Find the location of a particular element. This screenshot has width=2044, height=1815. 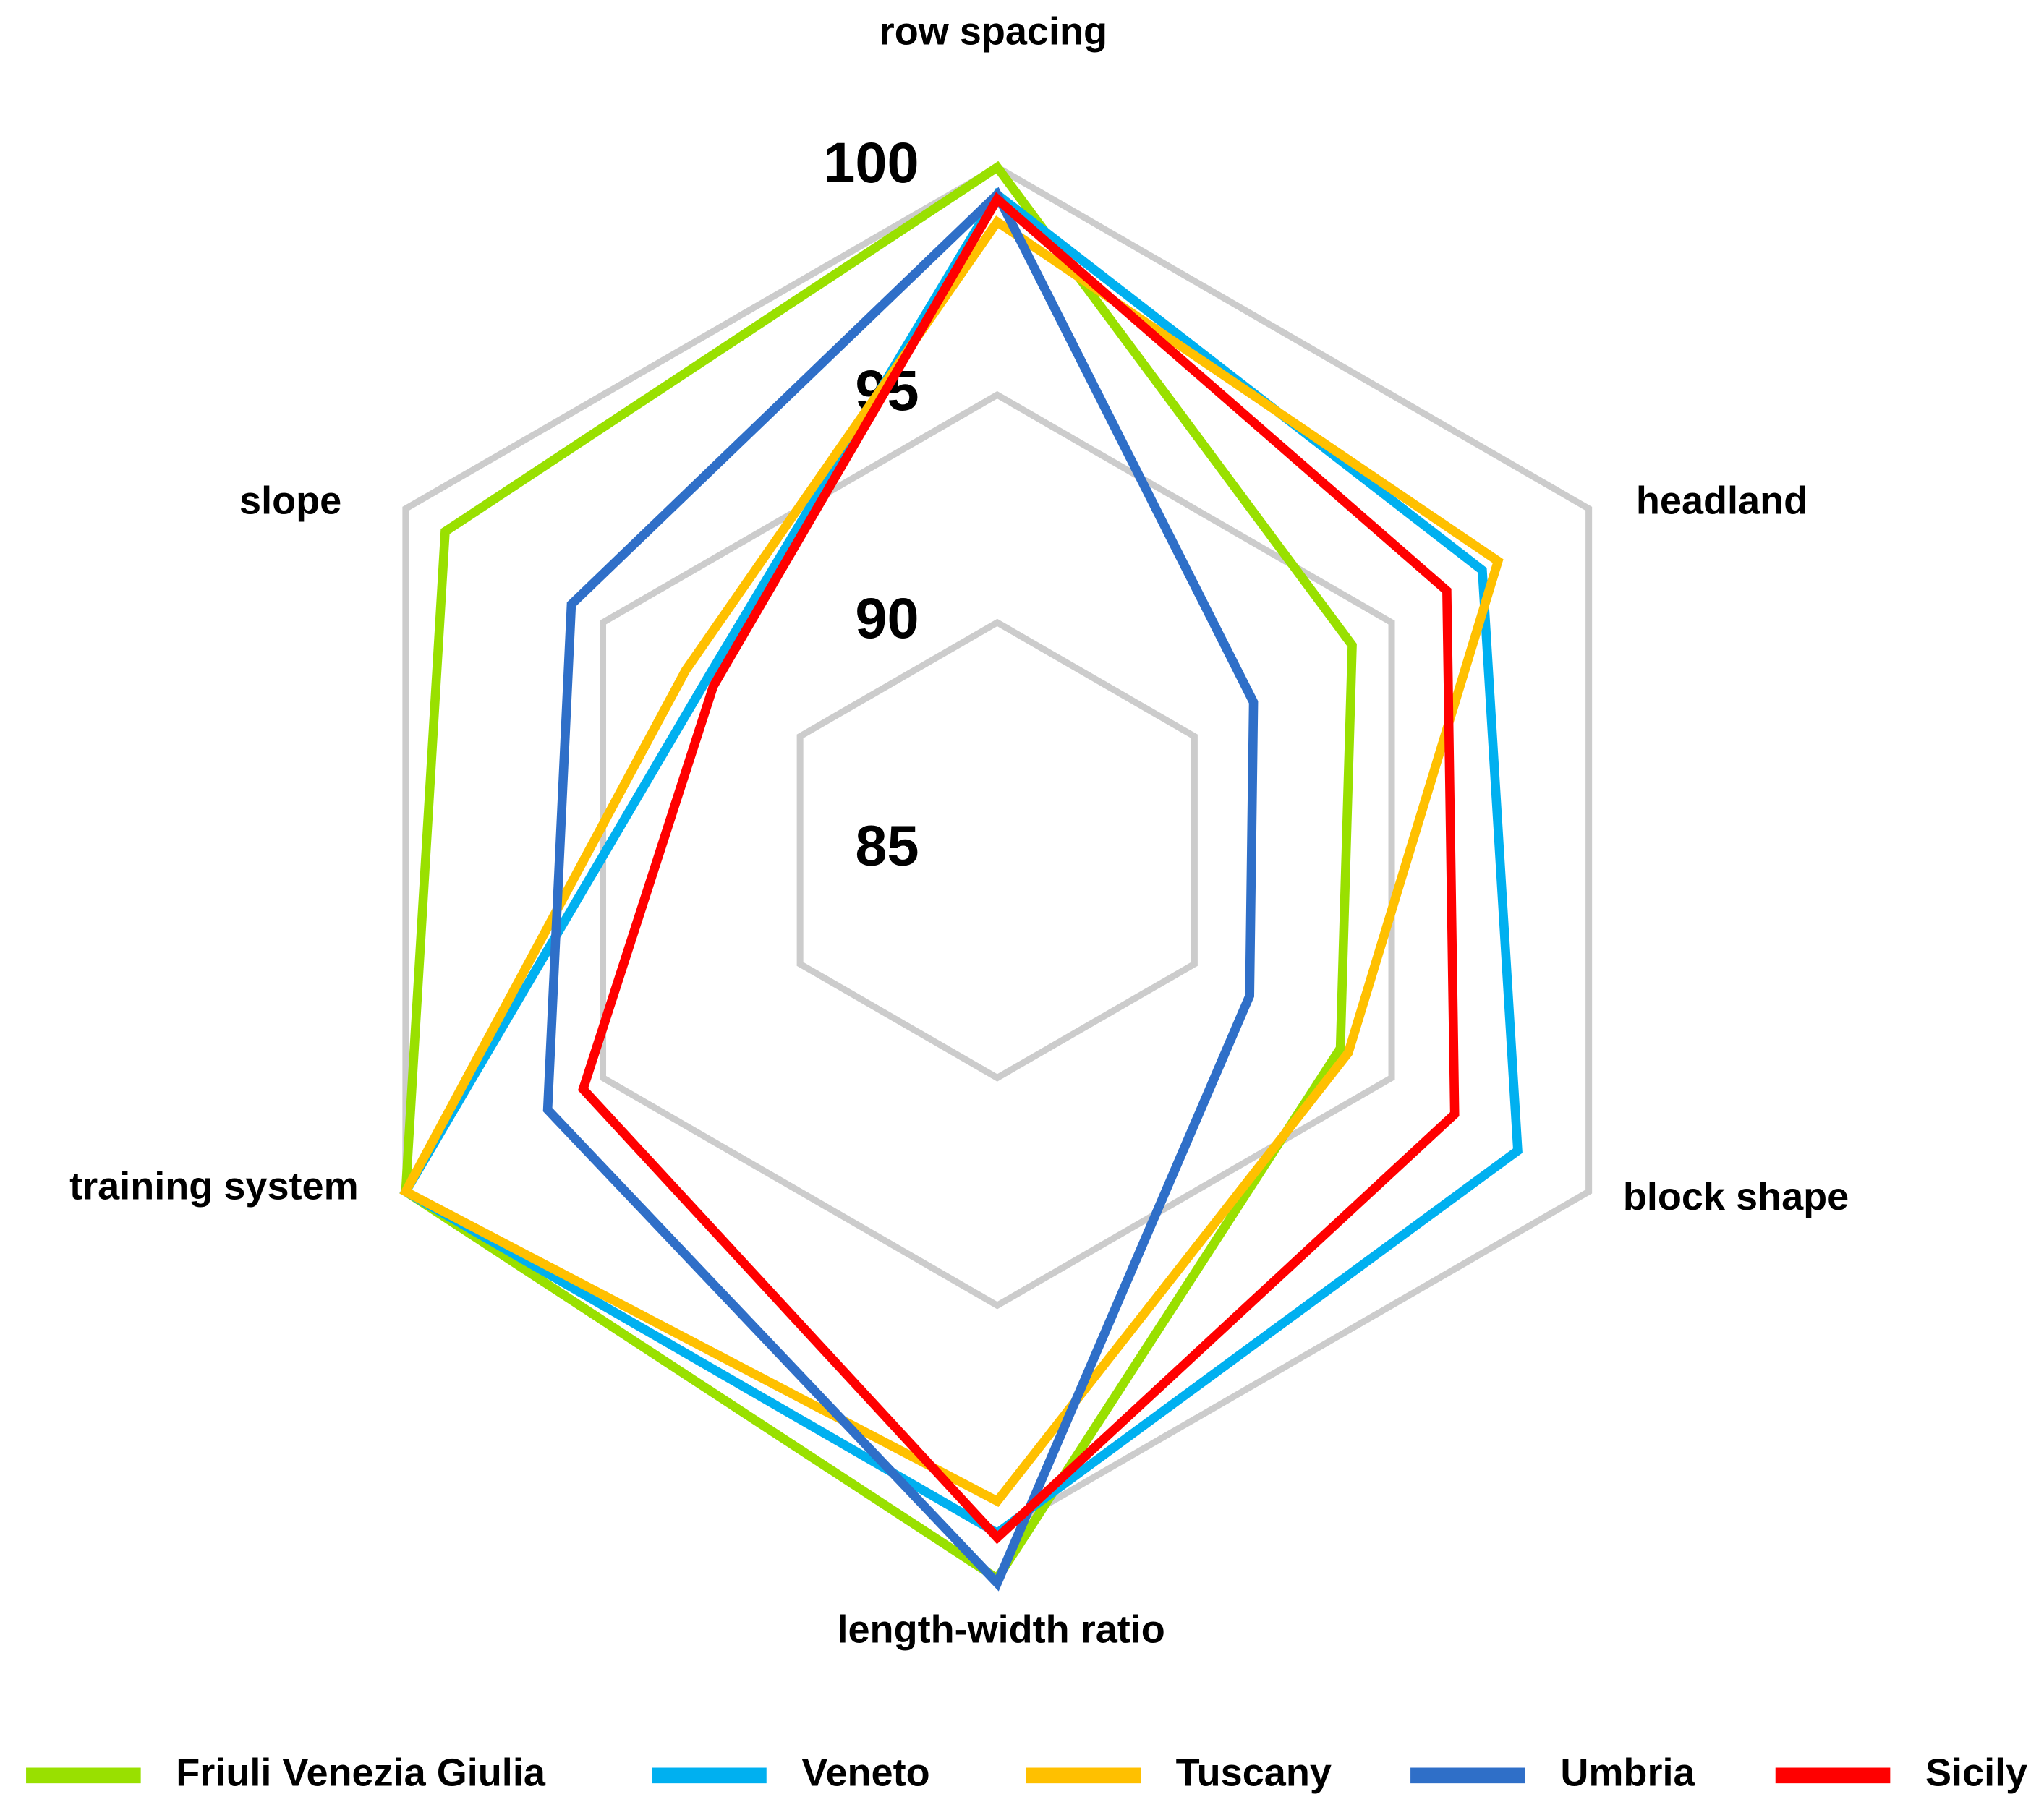

legend-label: Sicily is located at coordinates (1976, 1773).